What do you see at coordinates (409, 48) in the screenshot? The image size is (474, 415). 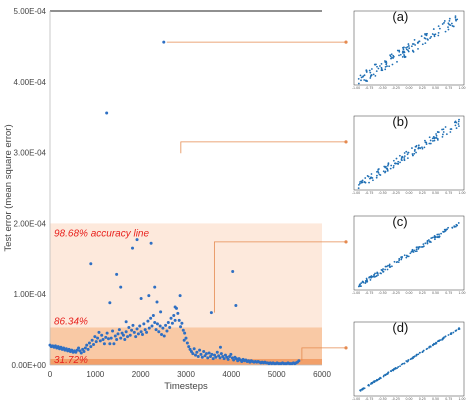 I see `subplot-axes-frame` at bounding box center [409, 48].